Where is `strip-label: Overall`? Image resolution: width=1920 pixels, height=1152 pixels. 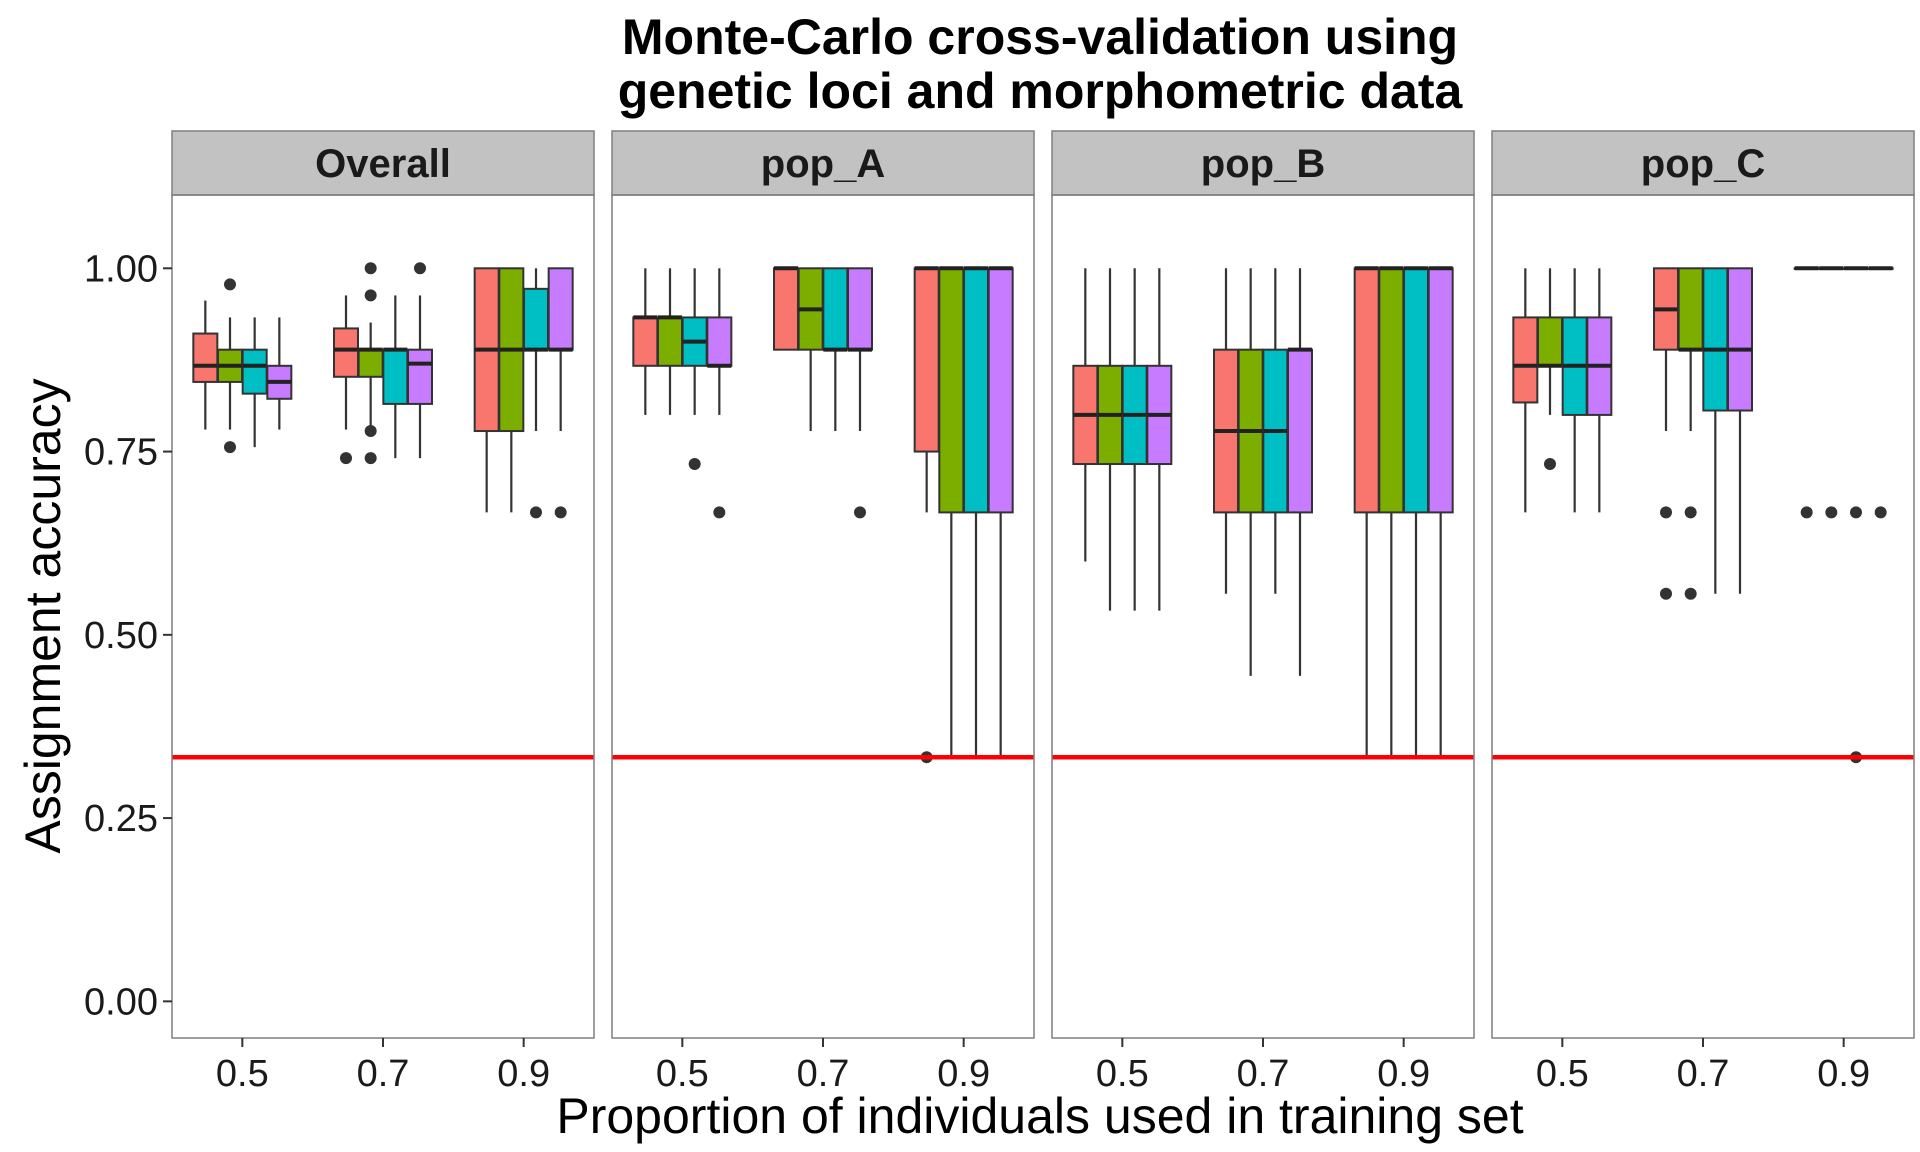
strip-label: Overall is located at coordinates (383, 164).